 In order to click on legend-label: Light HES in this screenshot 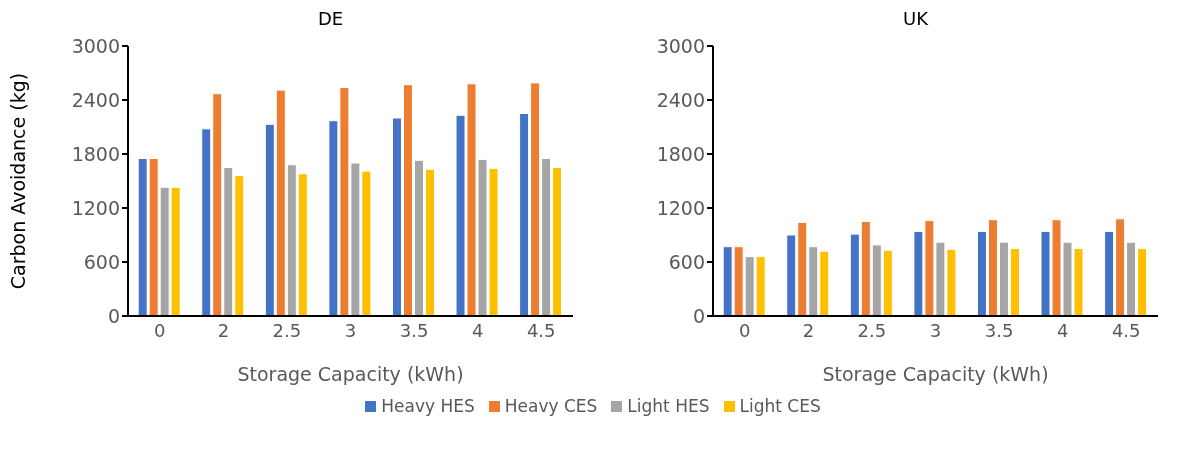, I will do `click(668, 406)`.